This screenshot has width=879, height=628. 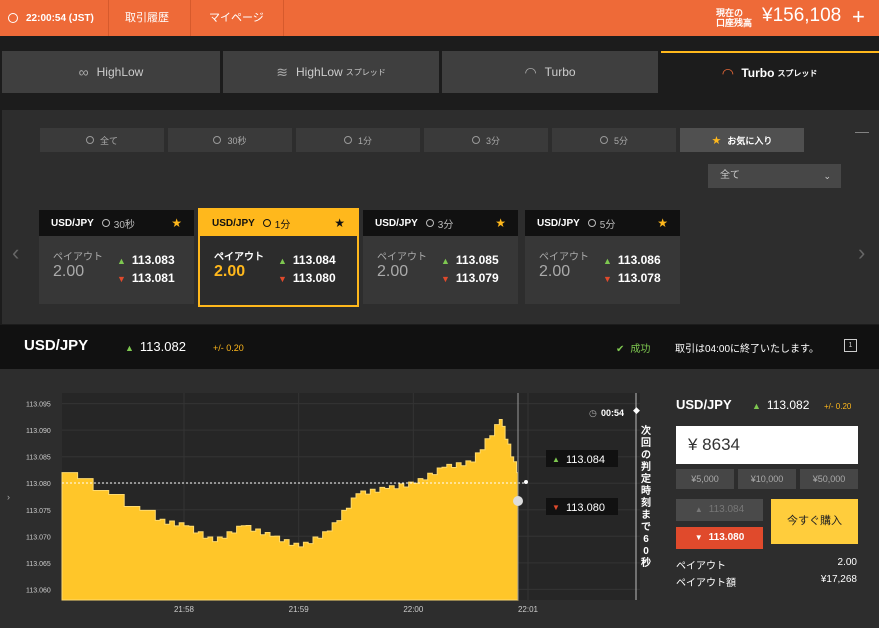 What do you see at coordinates (38, 537) in the screenshot?
I see `y-tick-label: 113.070` at bounding box center [38, 537].